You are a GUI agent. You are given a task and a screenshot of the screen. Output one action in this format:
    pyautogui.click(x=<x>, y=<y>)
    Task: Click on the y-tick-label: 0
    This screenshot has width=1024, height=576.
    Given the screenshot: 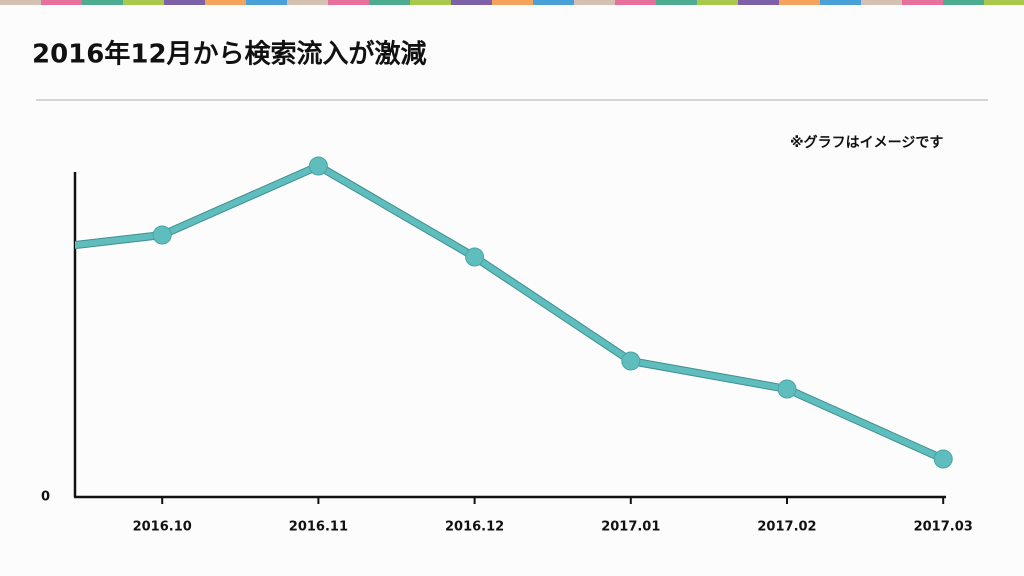 What is the action you would take?
    pyautogui.click(x=45, y=497)
    